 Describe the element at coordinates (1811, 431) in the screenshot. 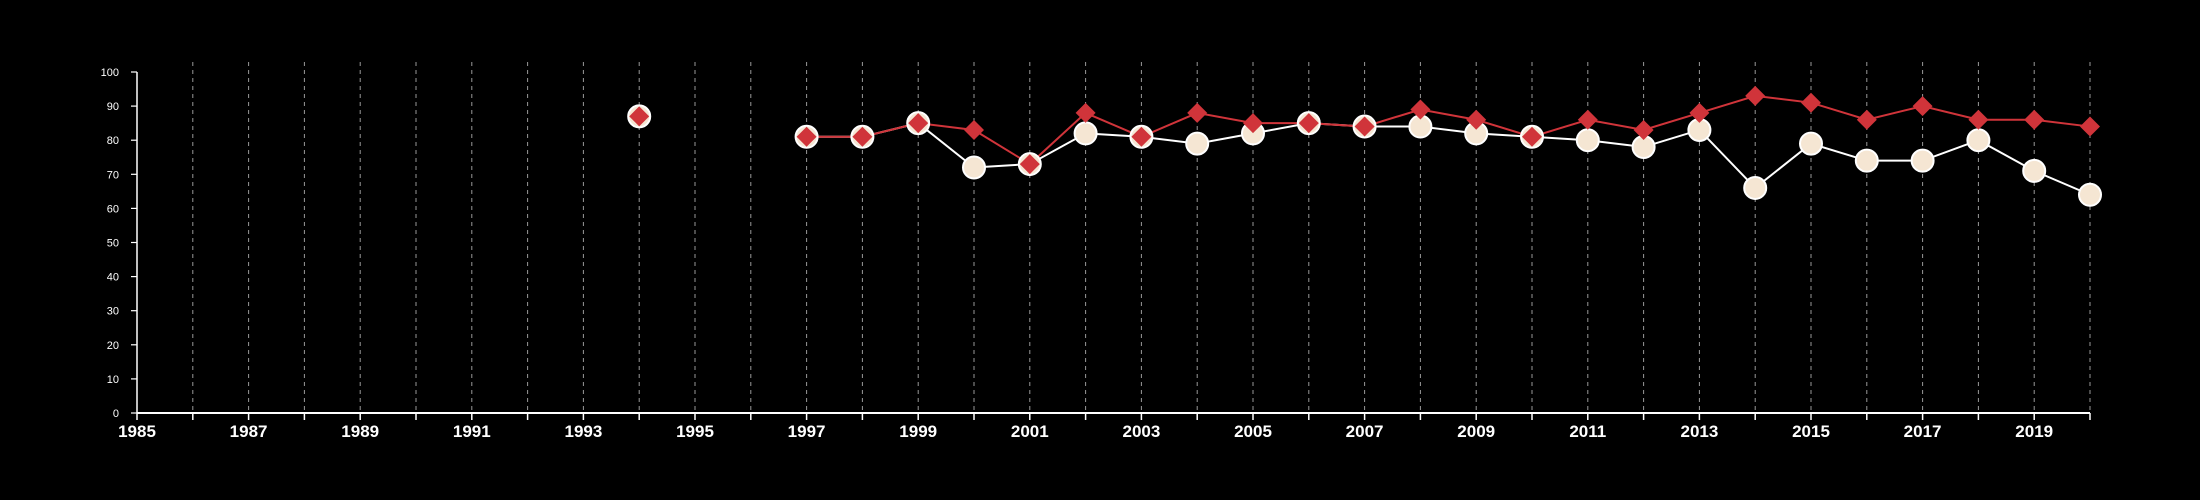

I see `x-tick-label: 2015` at that location.